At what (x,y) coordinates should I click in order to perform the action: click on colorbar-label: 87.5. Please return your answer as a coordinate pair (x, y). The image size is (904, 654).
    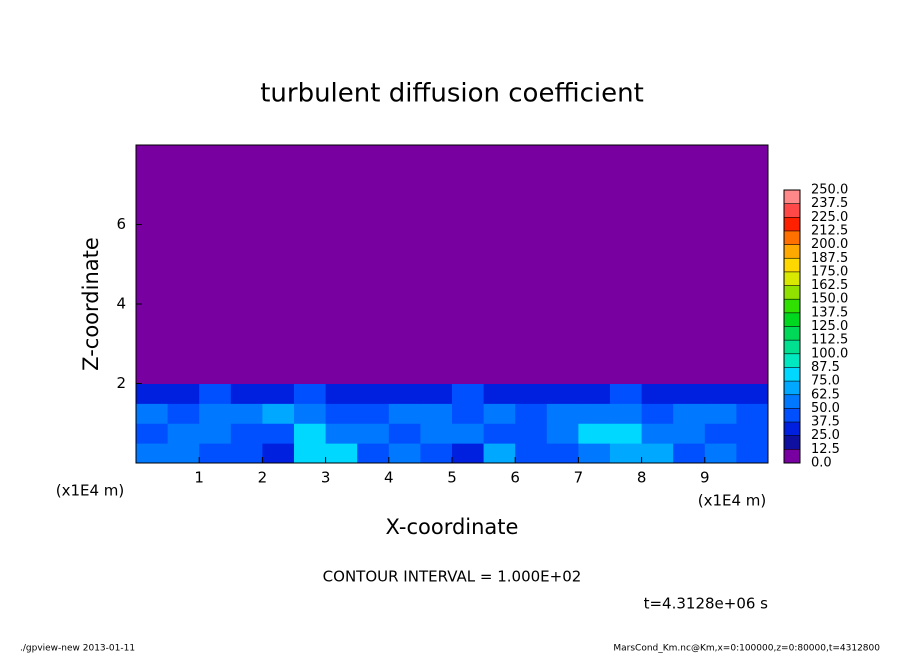
    Looking at the image, I should click on (825, 367).